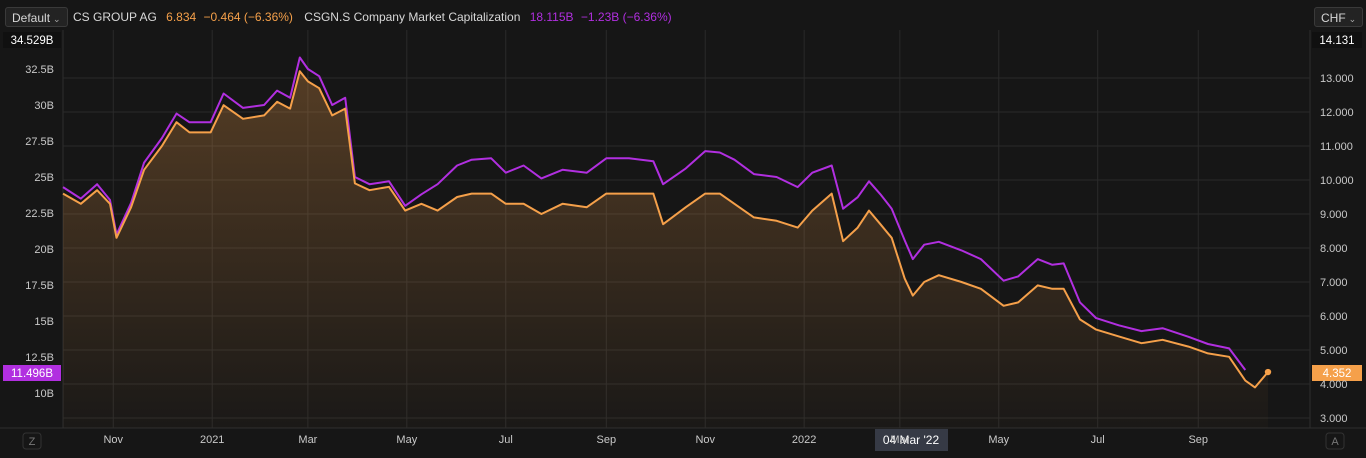 This screenshot has width=1366, height=458. I want to click on auto-scale-button, so click(1335, 441).